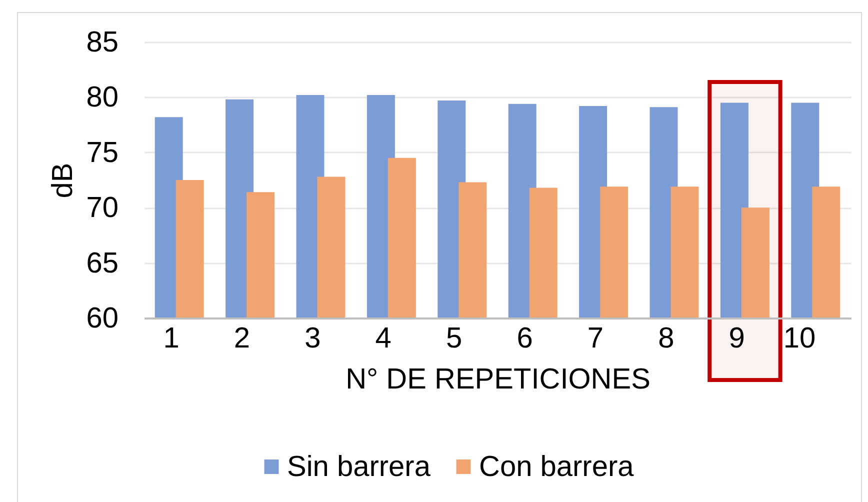 The height and width of the screenshot is (502, 868). What do you see at coordinates (312, 338) in the screenshot?
I see `x-tick-label: 3` at bounding box center [312, 338].